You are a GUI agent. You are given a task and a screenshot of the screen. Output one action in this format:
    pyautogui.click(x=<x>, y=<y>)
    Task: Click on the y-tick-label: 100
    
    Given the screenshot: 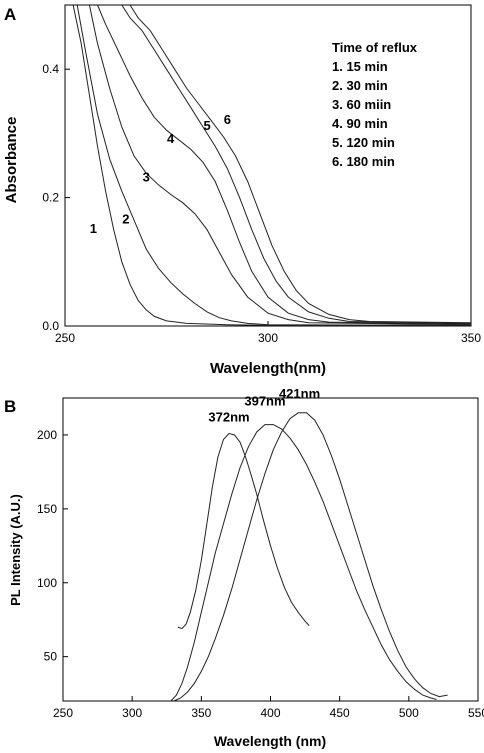 What is the action you would take?
    pyautogui.click(x=47, y=583)
    